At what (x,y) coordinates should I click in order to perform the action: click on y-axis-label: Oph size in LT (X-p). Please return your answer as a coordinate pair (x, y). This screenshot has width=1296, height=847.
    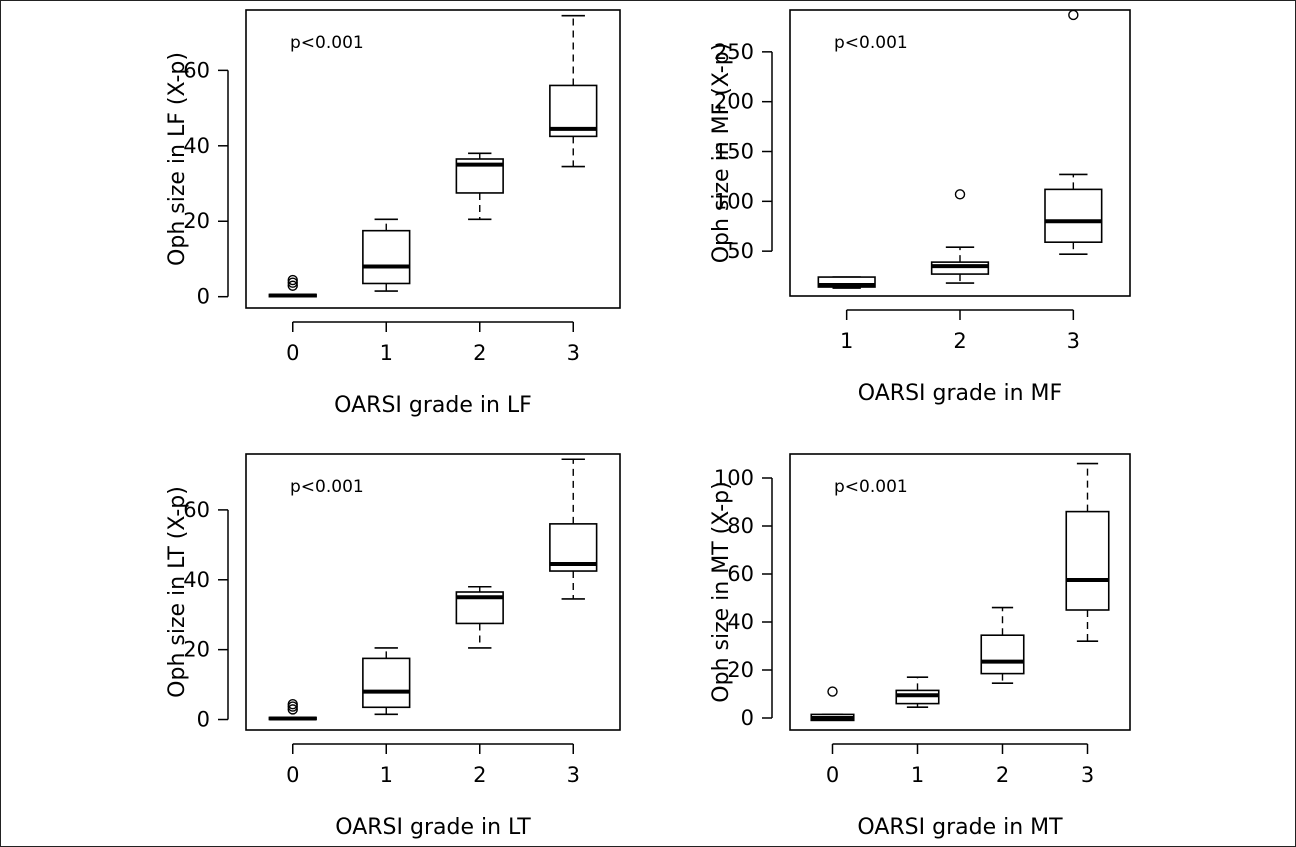
    Looking at the image, I should click on (177, 592).